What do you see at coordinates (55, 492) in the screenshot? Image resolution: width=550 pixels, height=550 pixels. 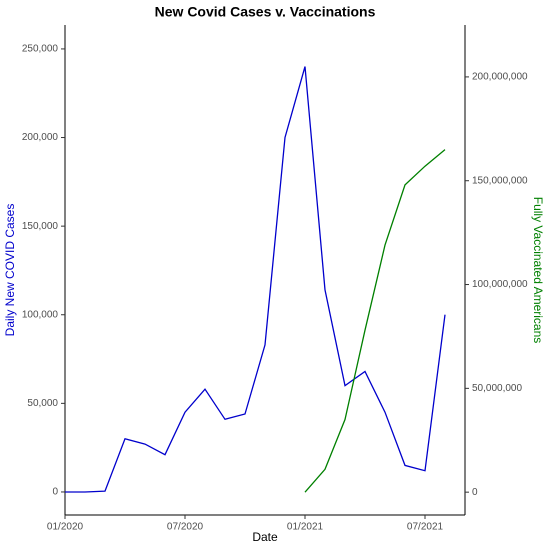 I see `y-tick-label: 0` at bounding box center [55, 492].